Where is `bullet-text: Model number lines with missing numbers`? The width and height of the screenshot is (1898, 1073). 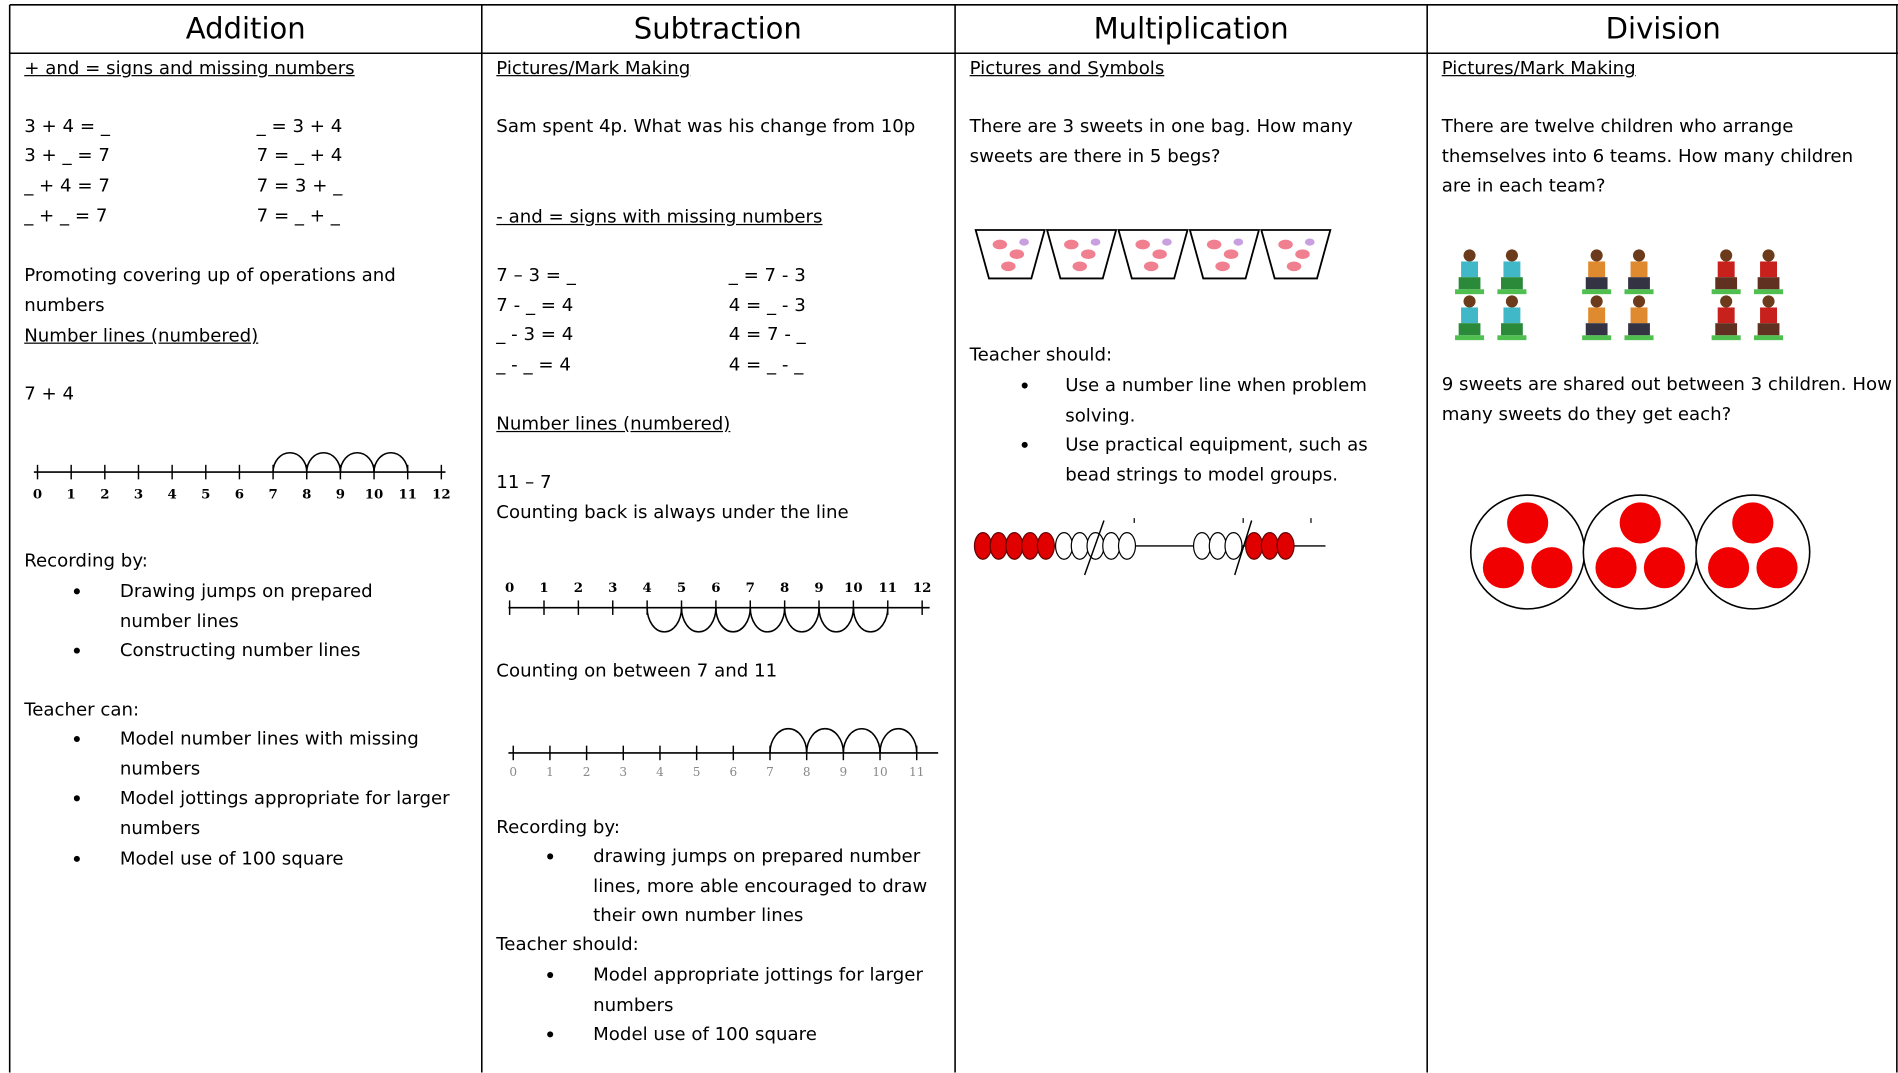 bullet-text: Model number lines with missing numbers is located at coordinates (269, 753).